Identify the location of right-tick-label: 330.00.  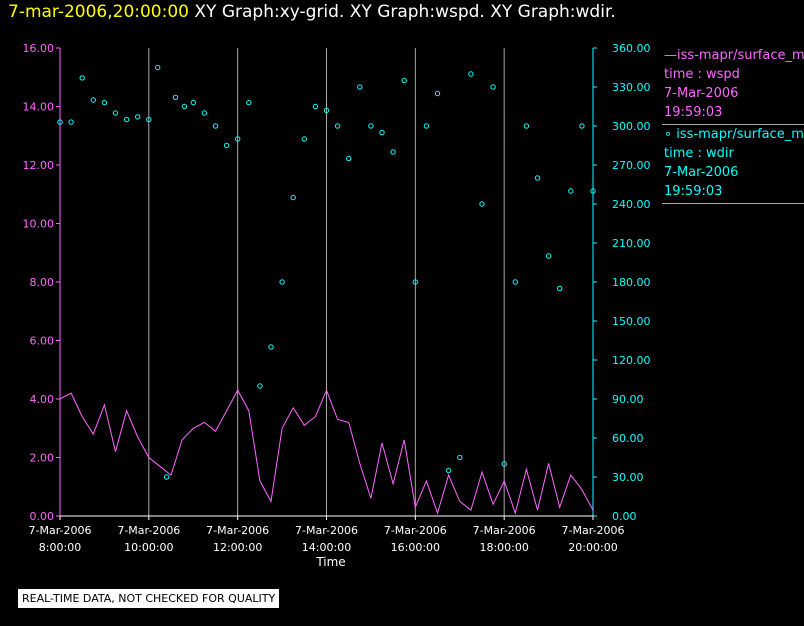
(631, 87).